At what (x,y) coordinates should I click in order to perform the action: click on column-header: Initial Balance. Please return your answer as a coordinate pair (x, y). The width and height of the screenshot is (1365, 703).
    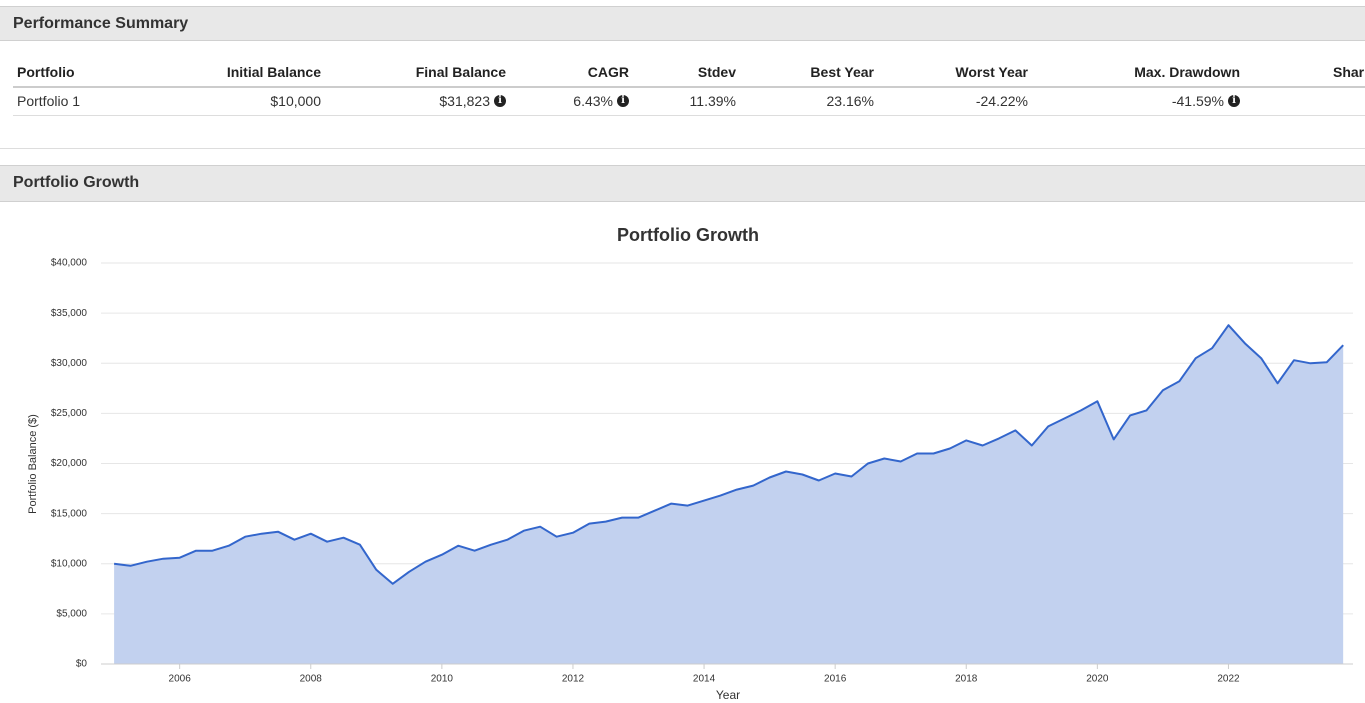
    Looking at the image, I should click on (274, 72).